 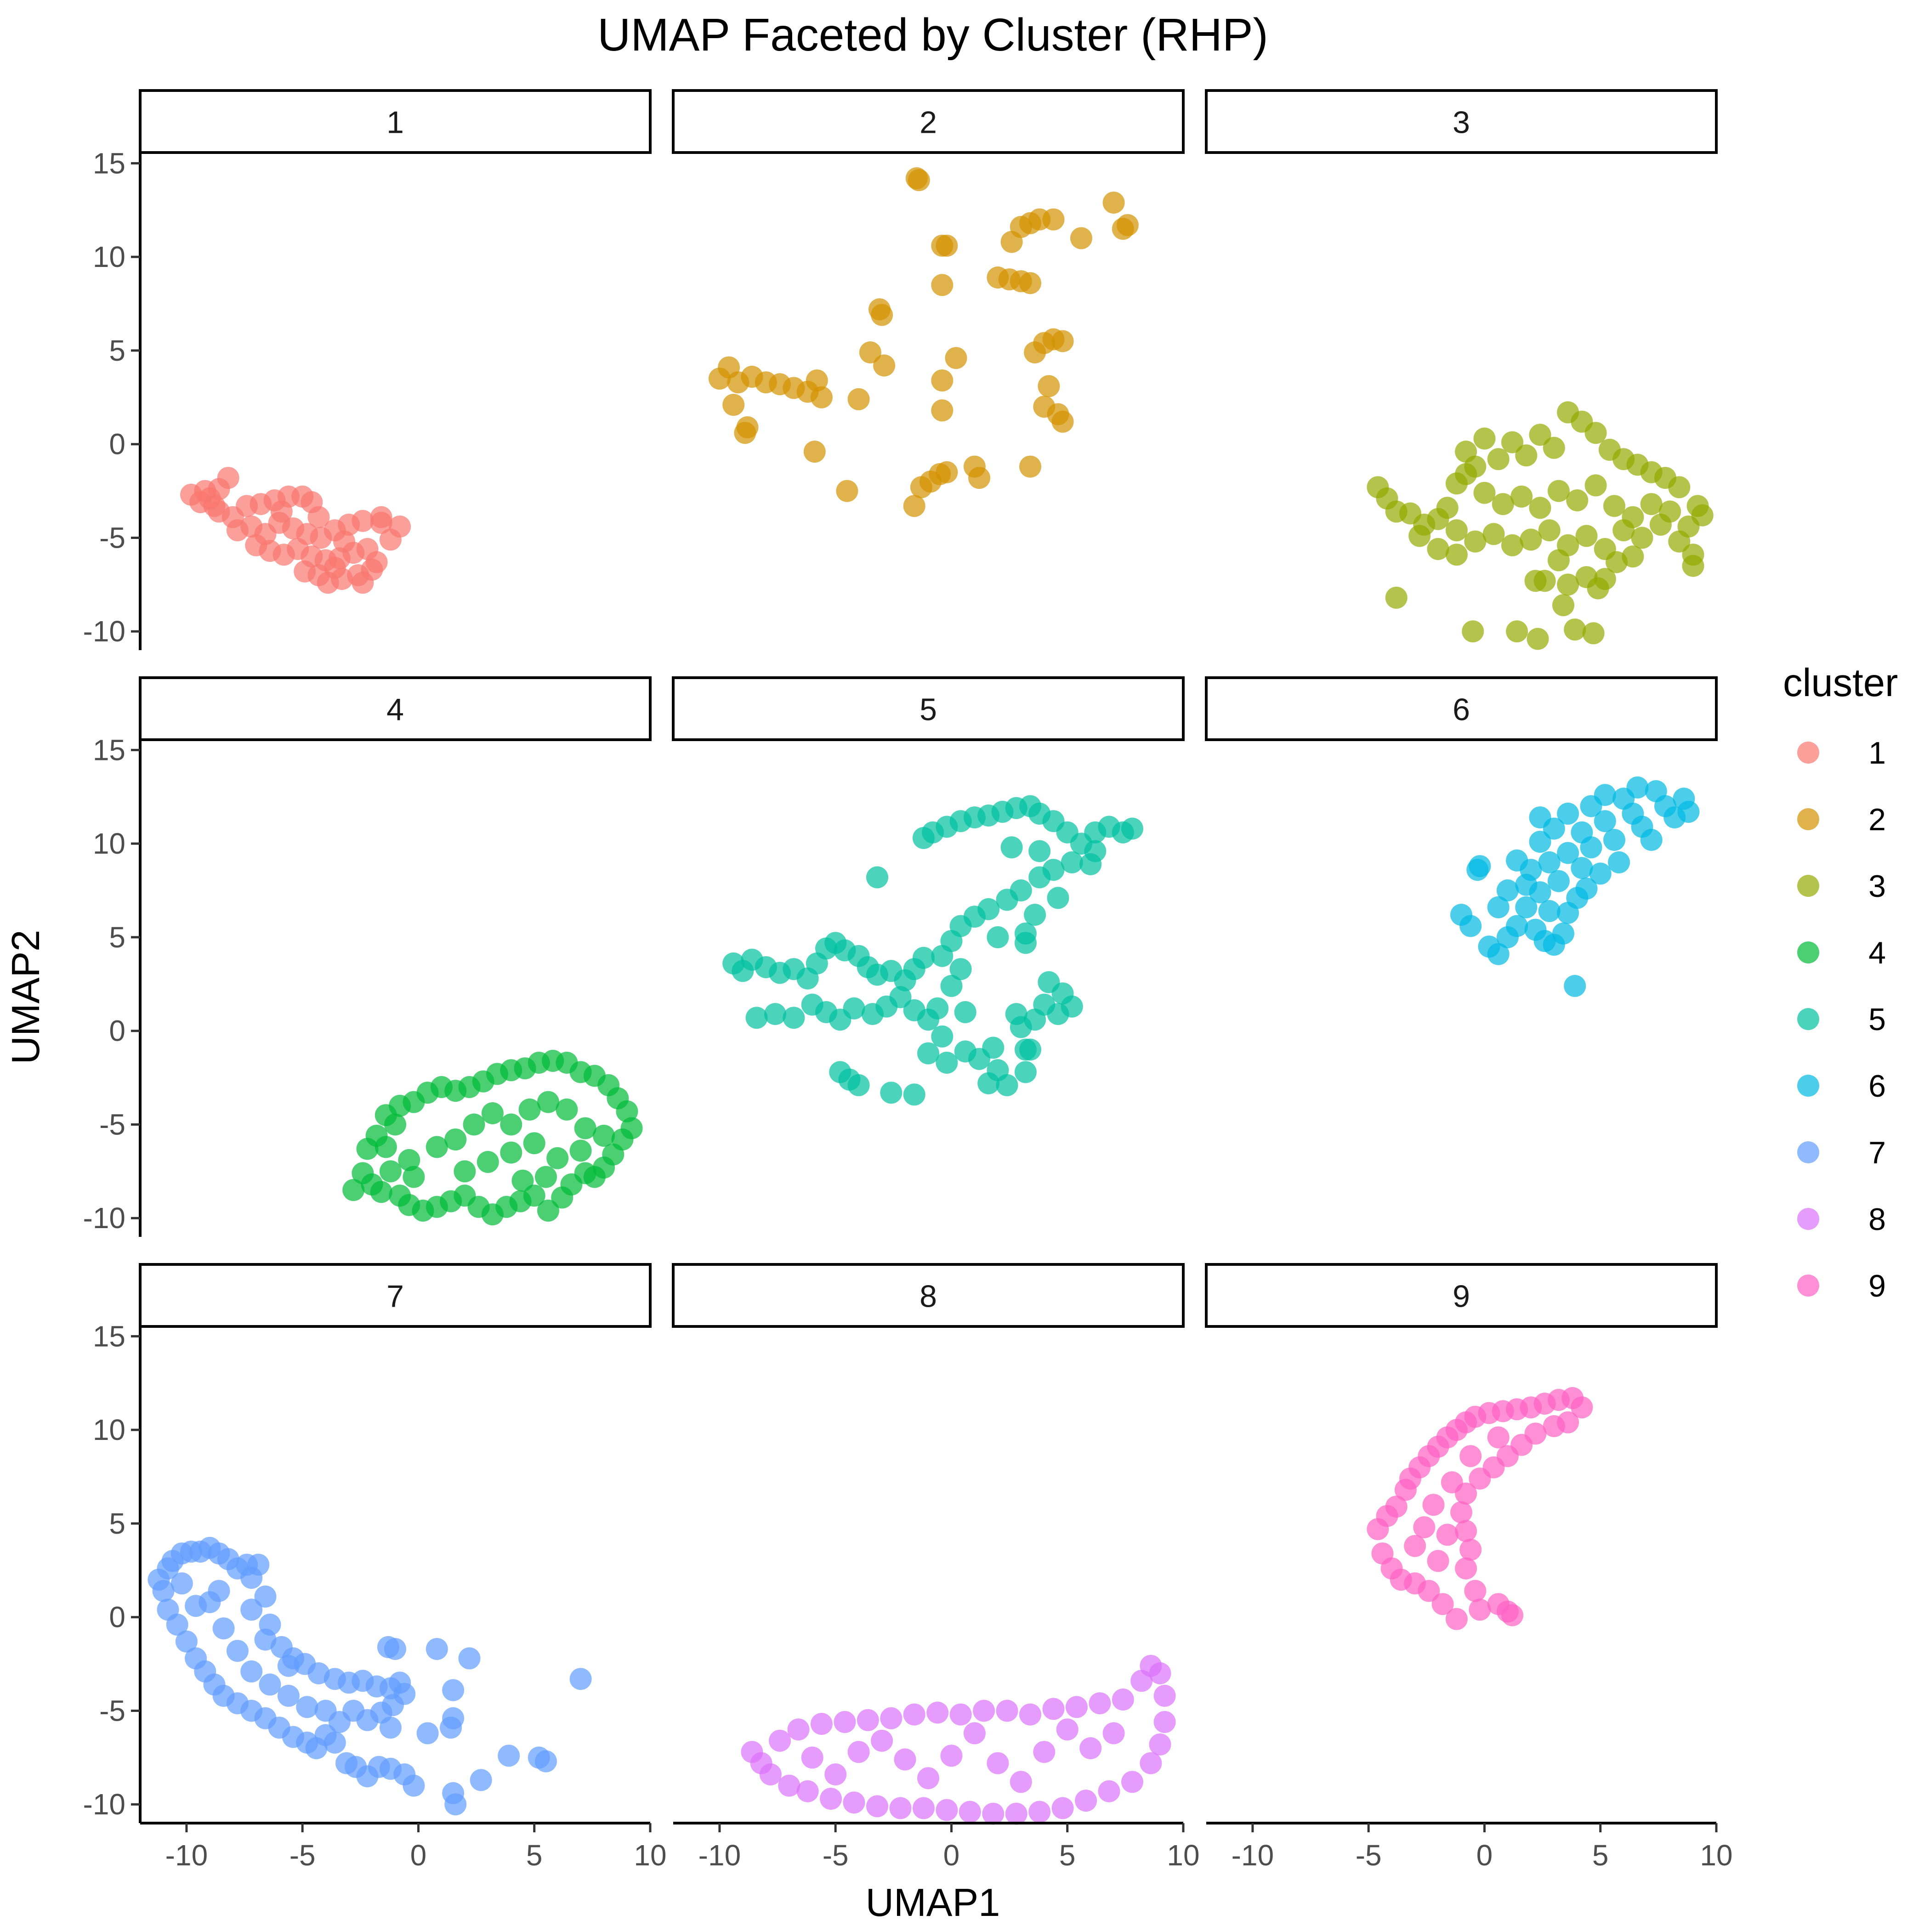 I want to click on x-tick-label: 5, so click(x=1600, y=1855).